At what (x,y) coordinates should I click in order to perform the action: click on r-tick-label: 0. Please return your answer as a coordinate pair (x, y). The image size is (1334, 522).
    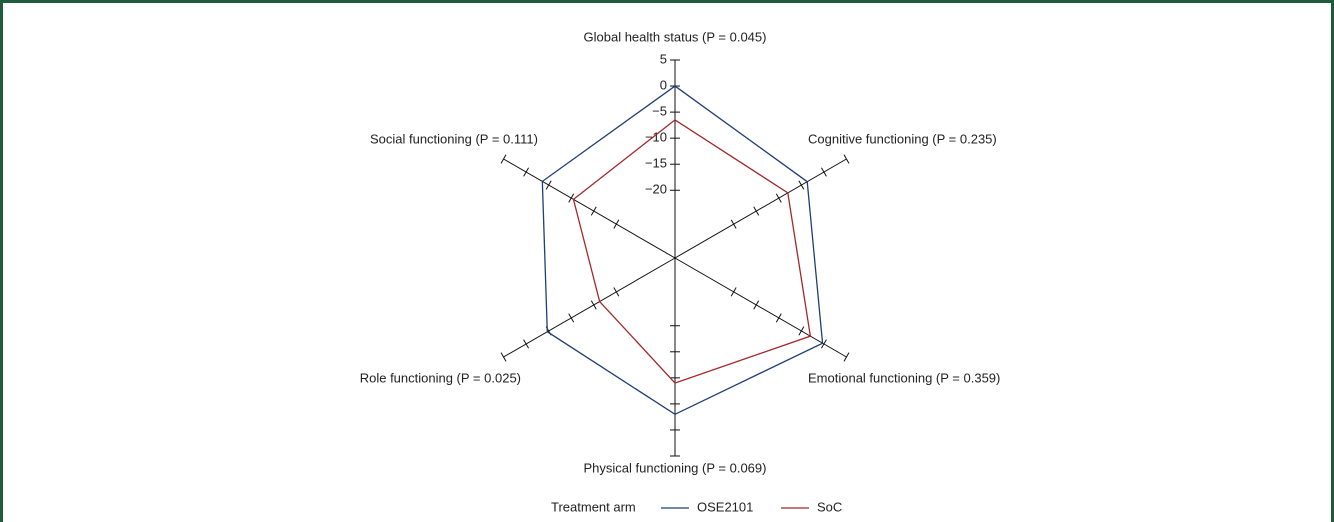
    Looking at the image, I should click on (663, 84).